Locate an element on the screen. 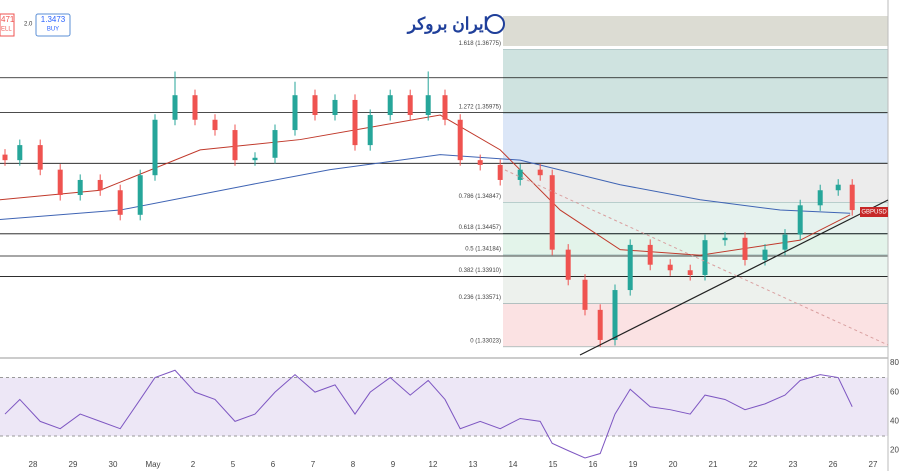  symbol: GBPUSD is located at coordinates (874, 213).